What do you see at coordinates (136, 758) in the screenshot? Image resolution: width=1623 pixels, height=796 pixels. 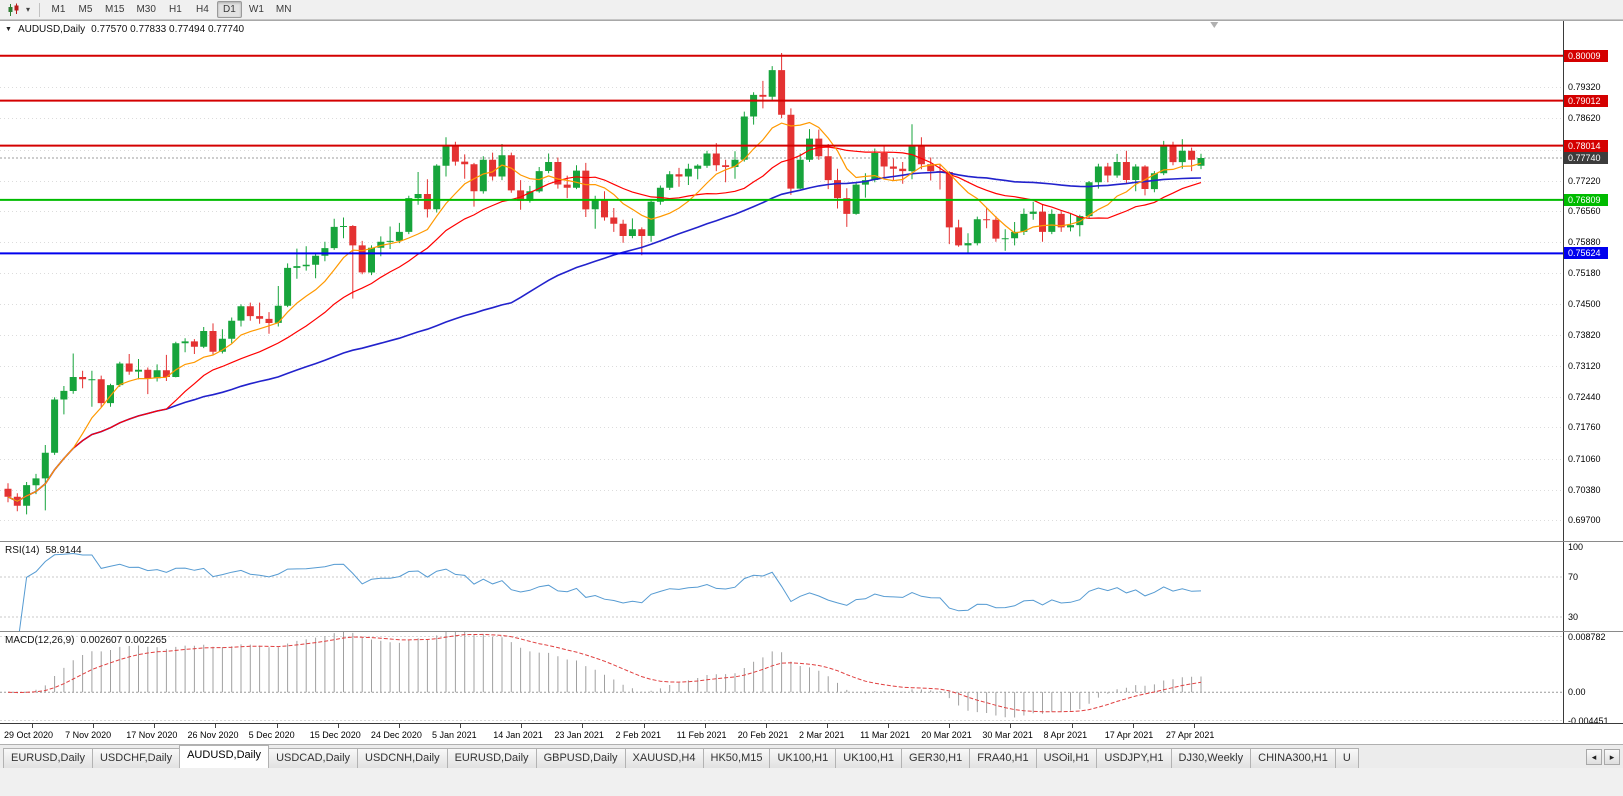 I see `chart-tab-usdchf-daily: USDCHF,Daily` at bounding box center [136, 758].